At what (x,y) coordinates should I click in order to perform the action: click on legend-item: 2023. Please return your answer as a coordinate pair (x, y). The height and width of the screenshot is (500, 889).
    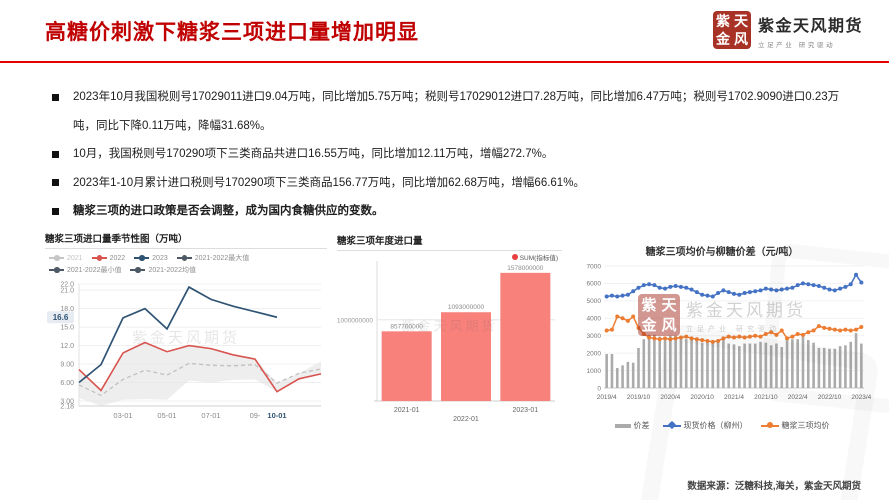
    Looking at the image, I should click on (151, 258).